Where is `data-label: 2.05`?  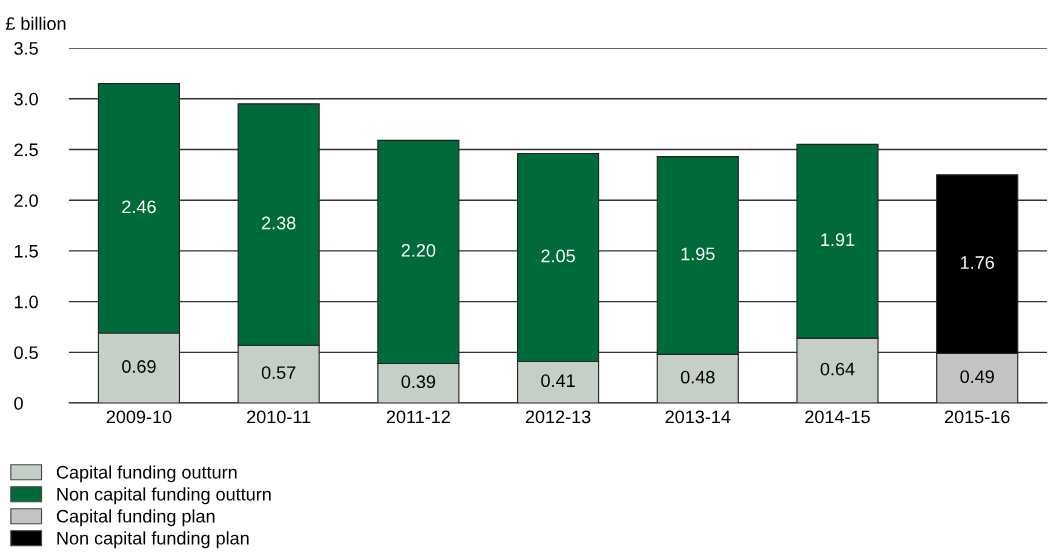
data-label: 2.05 is located at coordinates (558, 256).